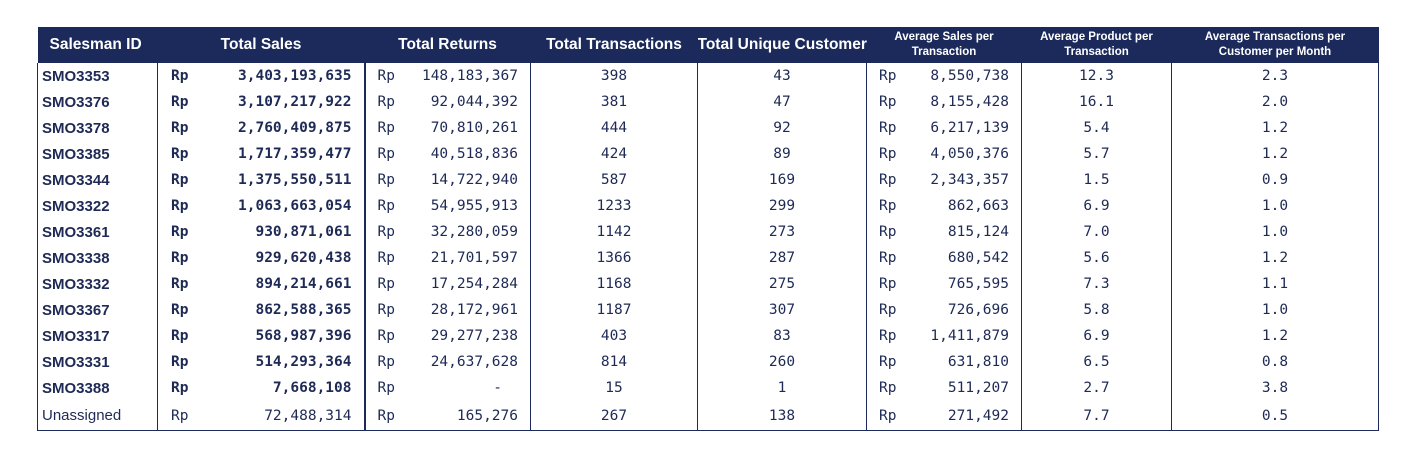 Image resolution: width=1416 pixels, height=463 pixels. Describe the element at coordinates (295, 206) in the screenshot. I see `total-sales-value: 1,063,663,054` at that location.